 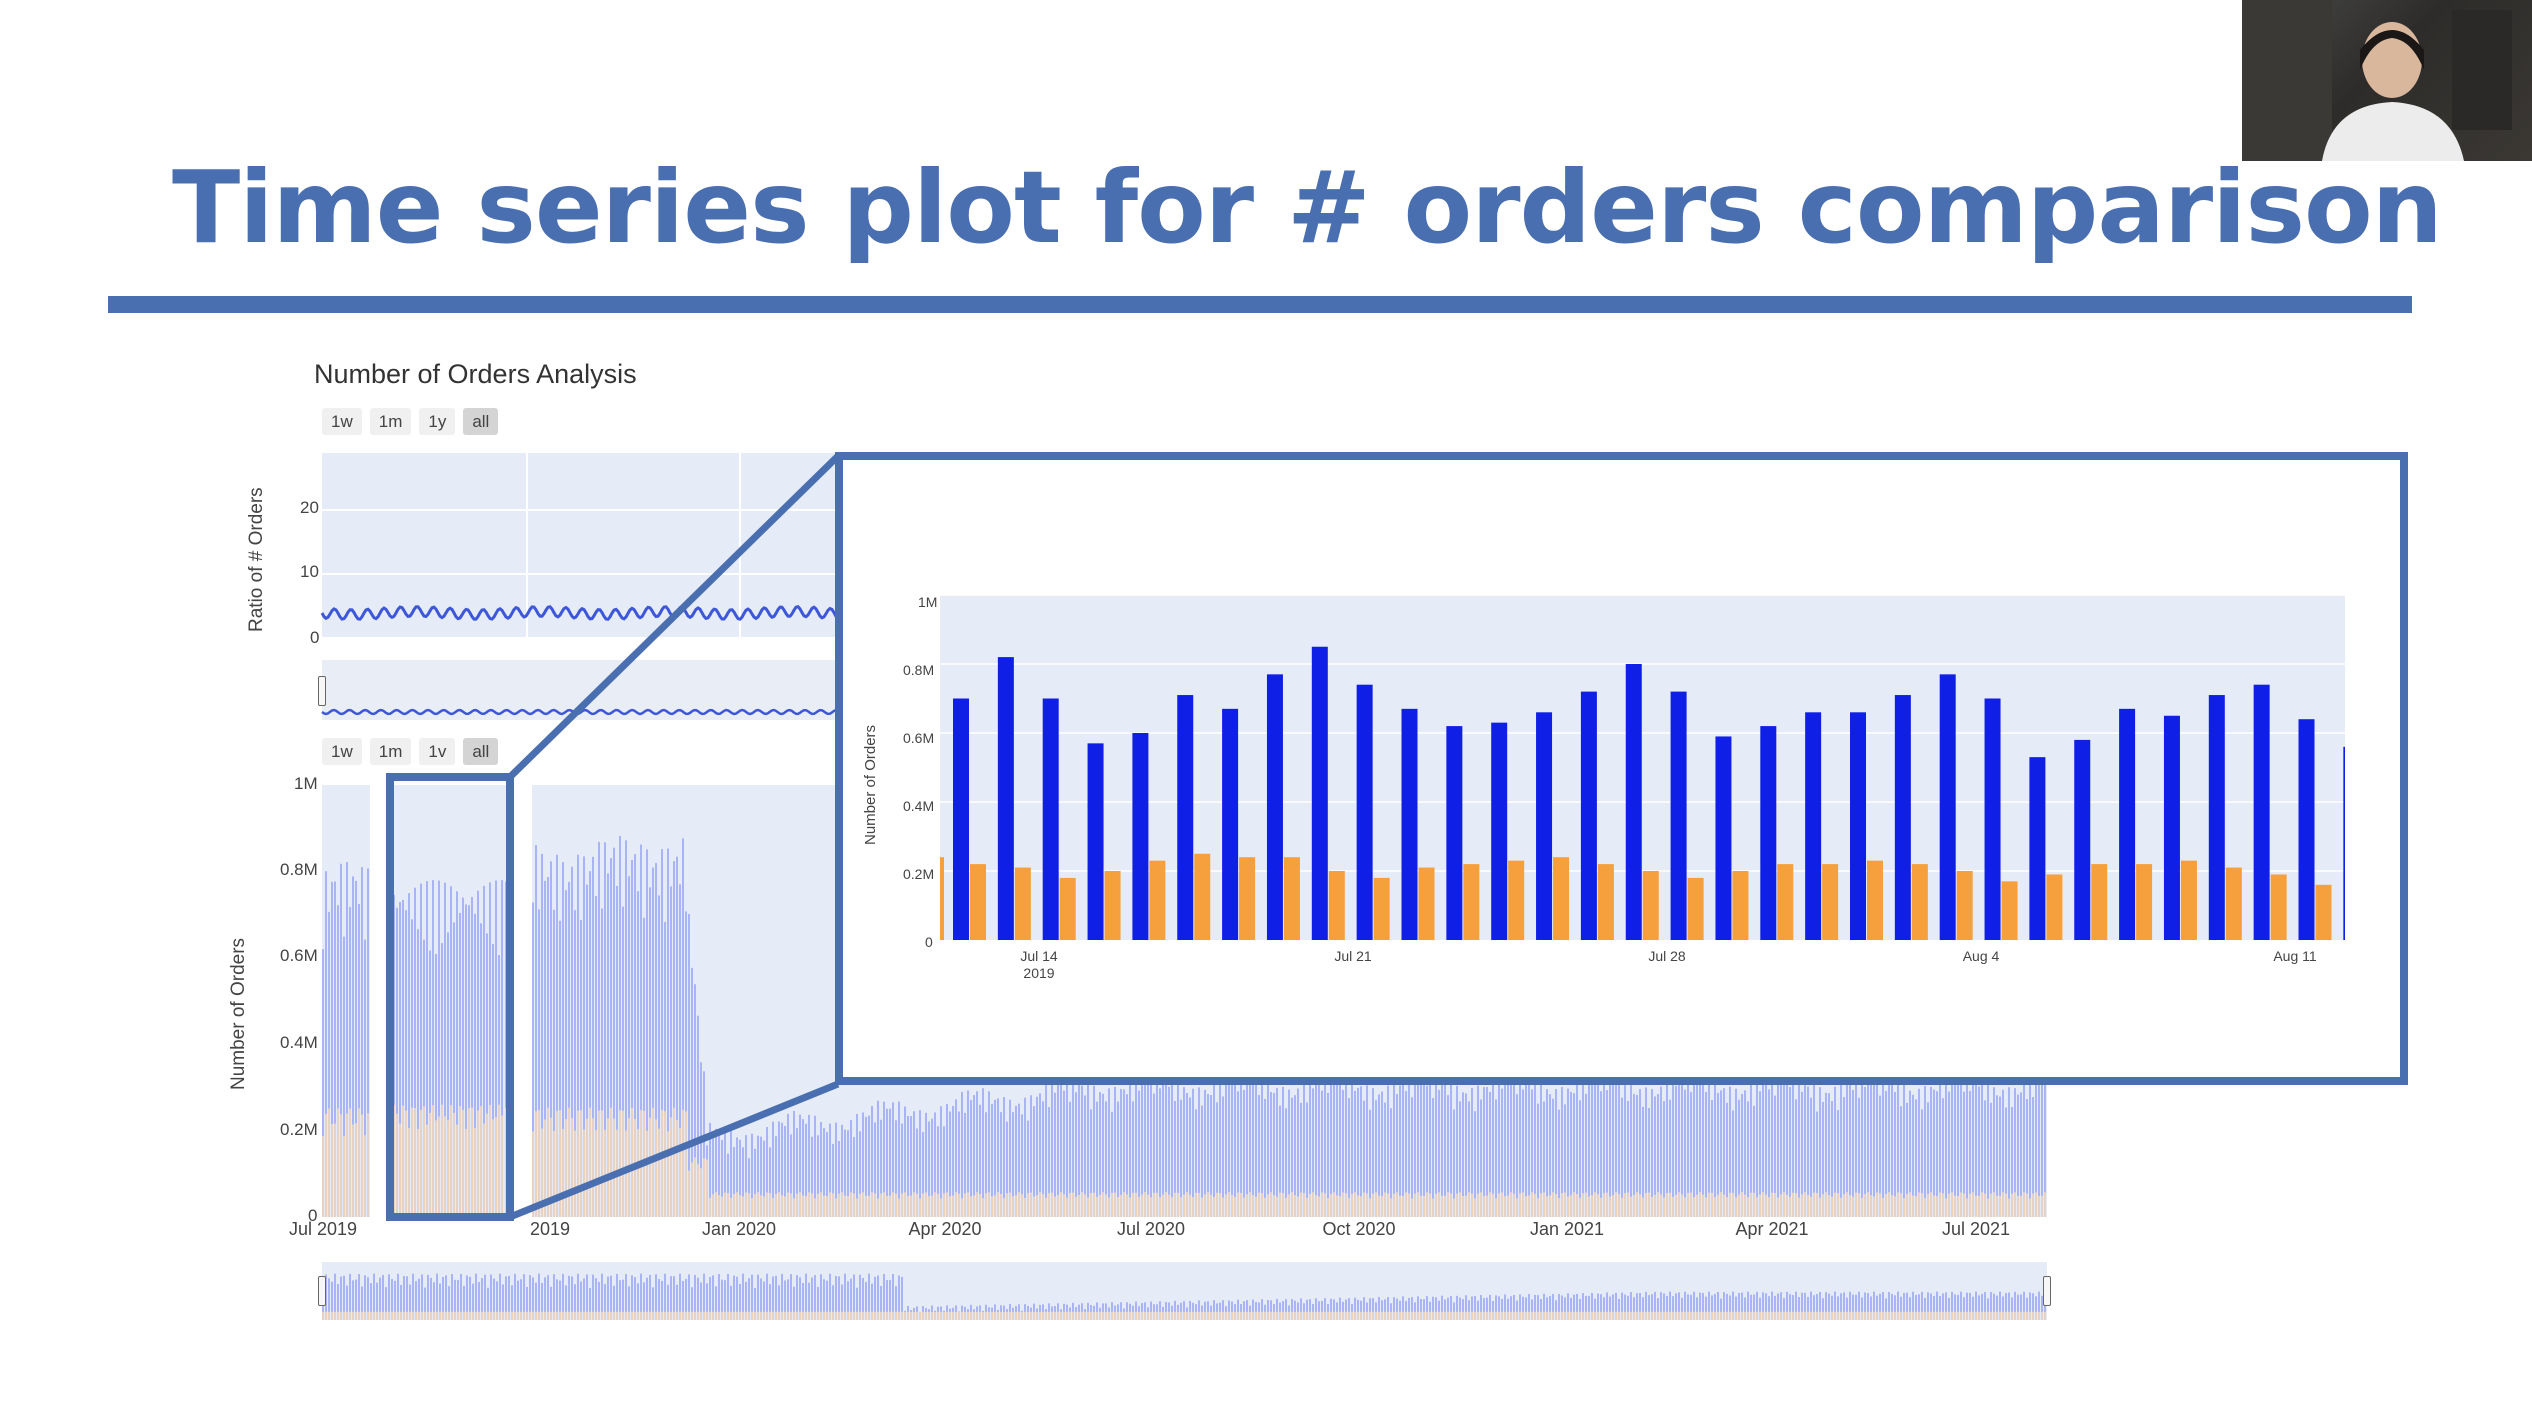 I want to click on orders-slider-left-handle, so click(x=322, y=1291).